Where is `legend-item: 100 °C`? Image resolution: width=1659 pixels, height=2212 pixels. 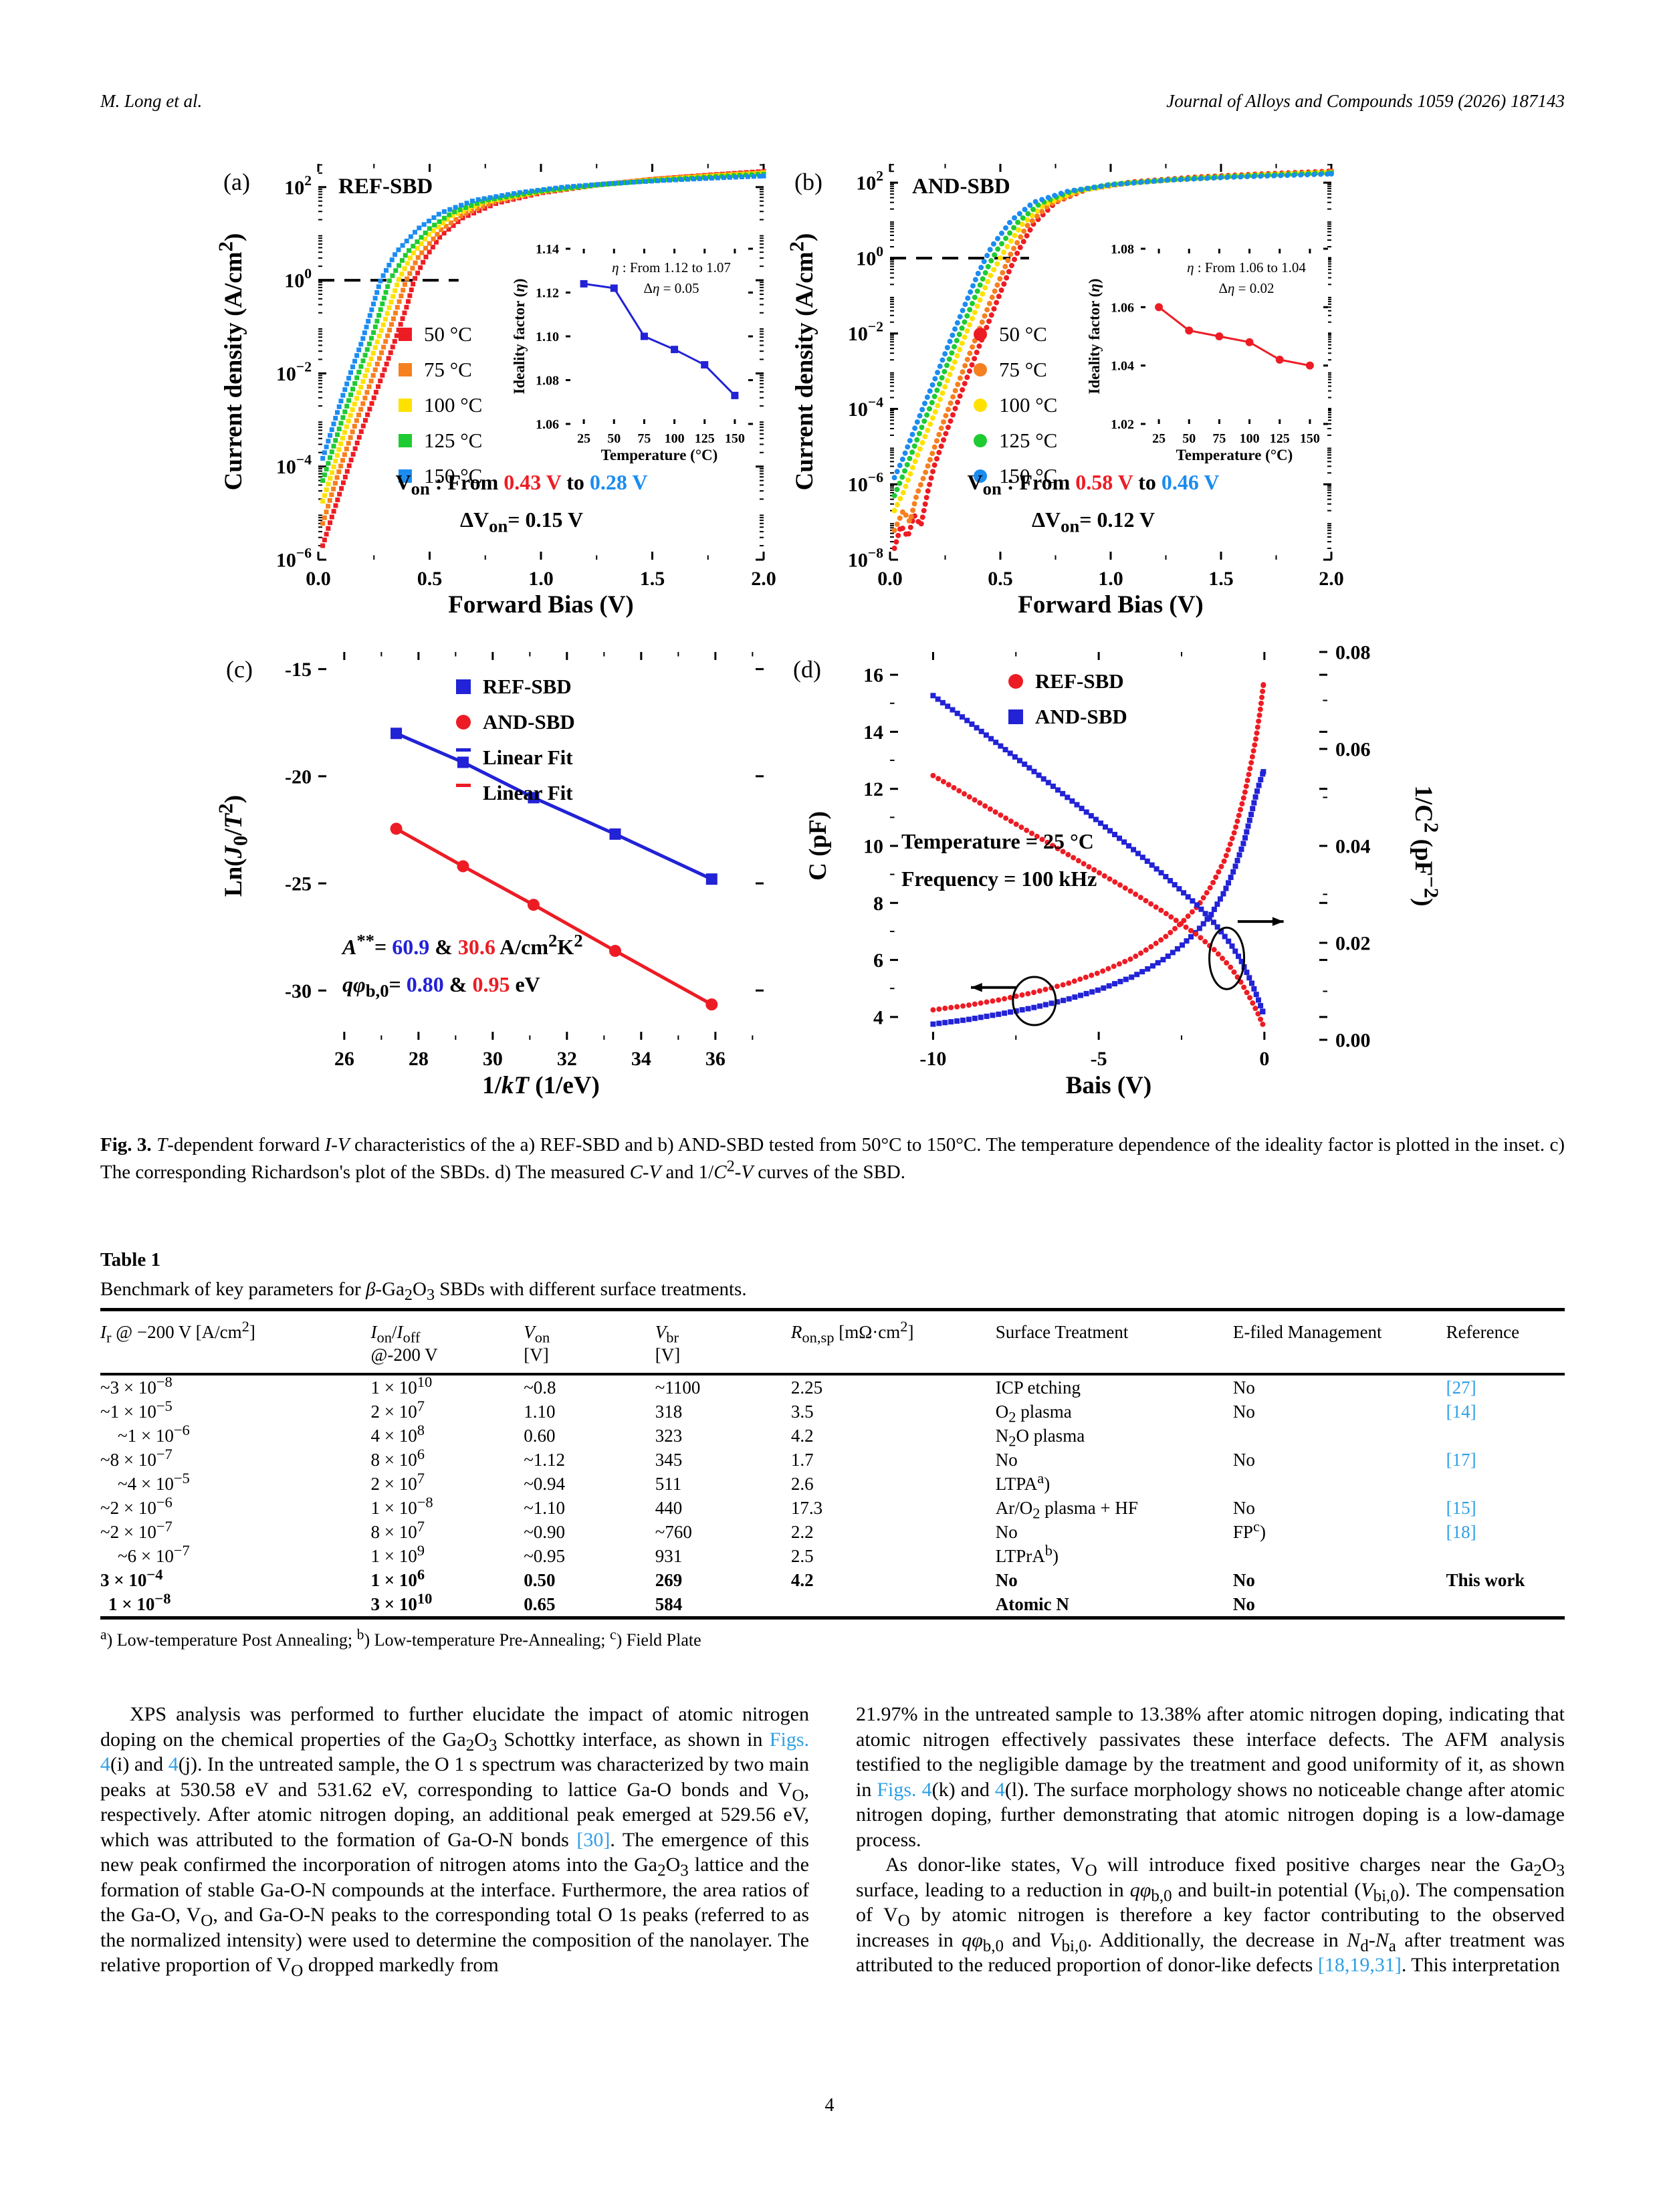
legend-item: 100 °C is located at coordinates (1015, 405).